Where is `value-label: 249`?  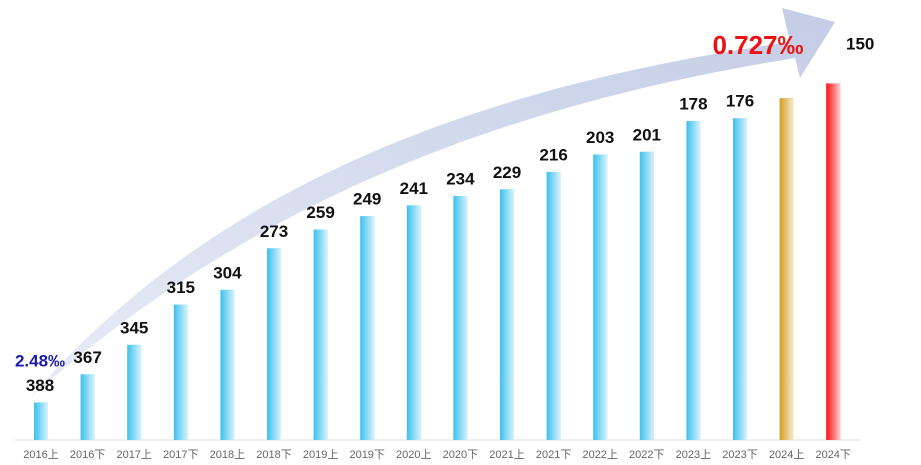 value-label: 249 is located at coordinates (367, 199).